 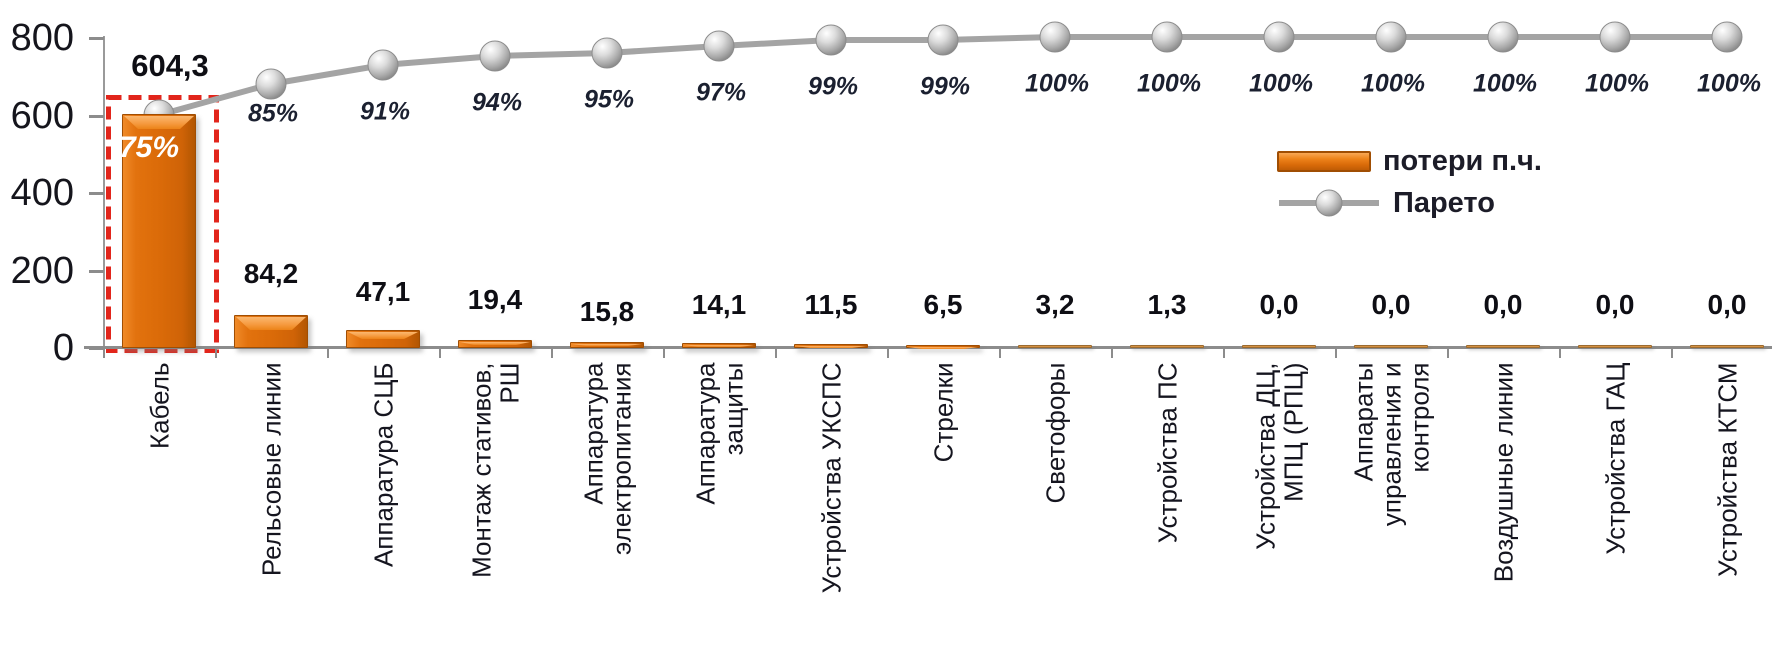 What do you see at coordinates (160, 510) in the screenshot?
I see `category-label: Кабель` at bounding box center [160, 510].